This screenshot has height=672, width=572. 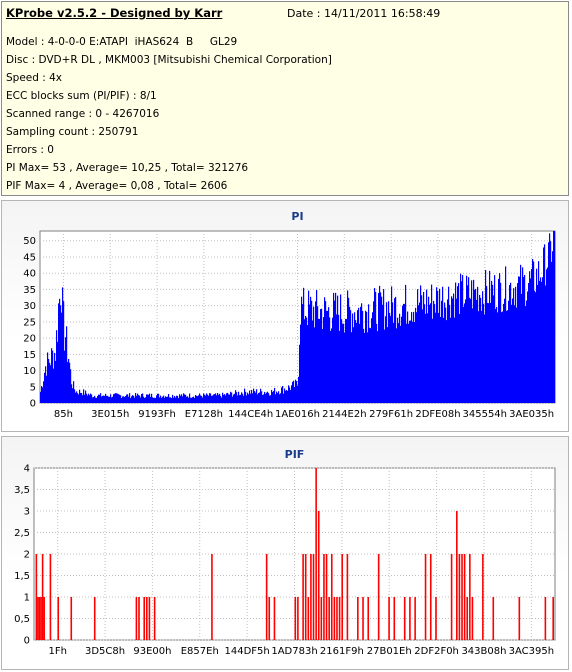 I want to click on x-tick-label: 3AC395h, so click(x=531, y=651).